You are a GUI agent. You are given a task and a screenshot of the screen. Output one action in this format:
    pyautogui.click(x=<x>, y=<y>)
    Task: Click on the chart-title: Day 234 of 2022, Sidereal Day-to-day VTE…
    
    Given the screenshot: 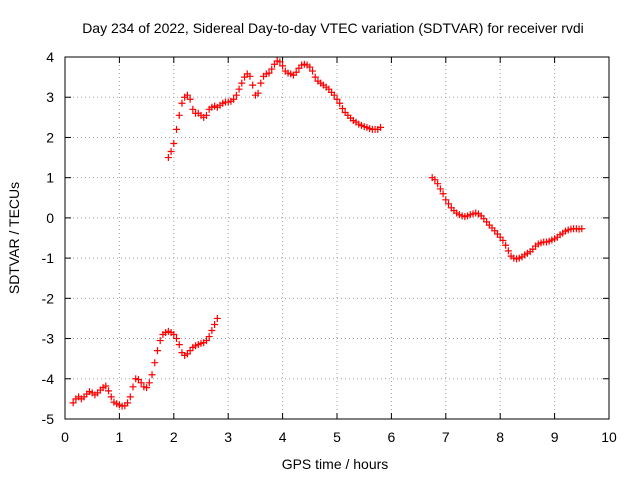 What is the action you would take?
    pyautogui.click(x=333, y=28)
    